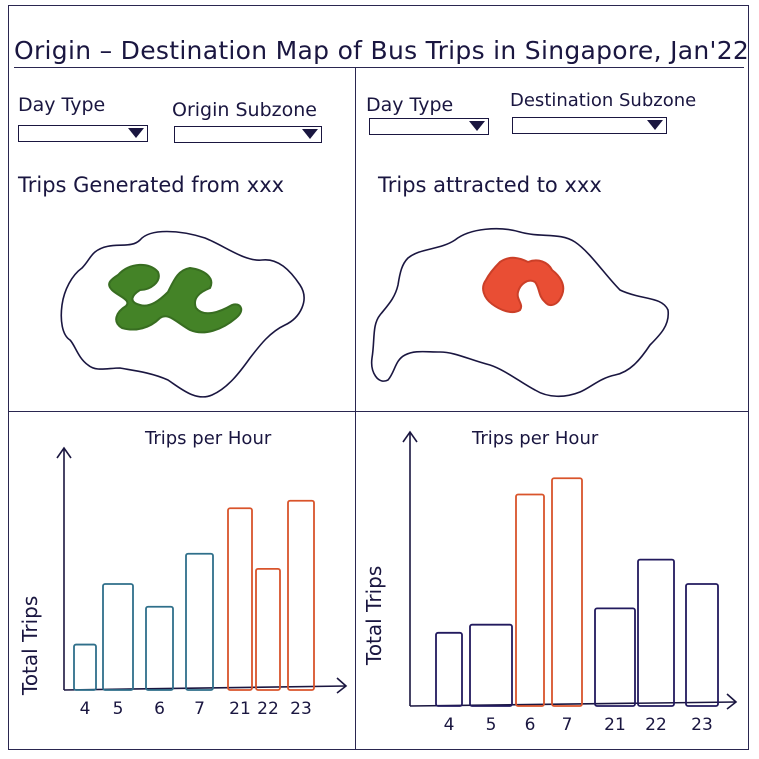 Image resolution: width=759 pixels, height=759 pixels. What do you see at coordinates (248, 134) in the screenshot?
I see `origin-subzone-dropdown` at bounding box center [248, 134].